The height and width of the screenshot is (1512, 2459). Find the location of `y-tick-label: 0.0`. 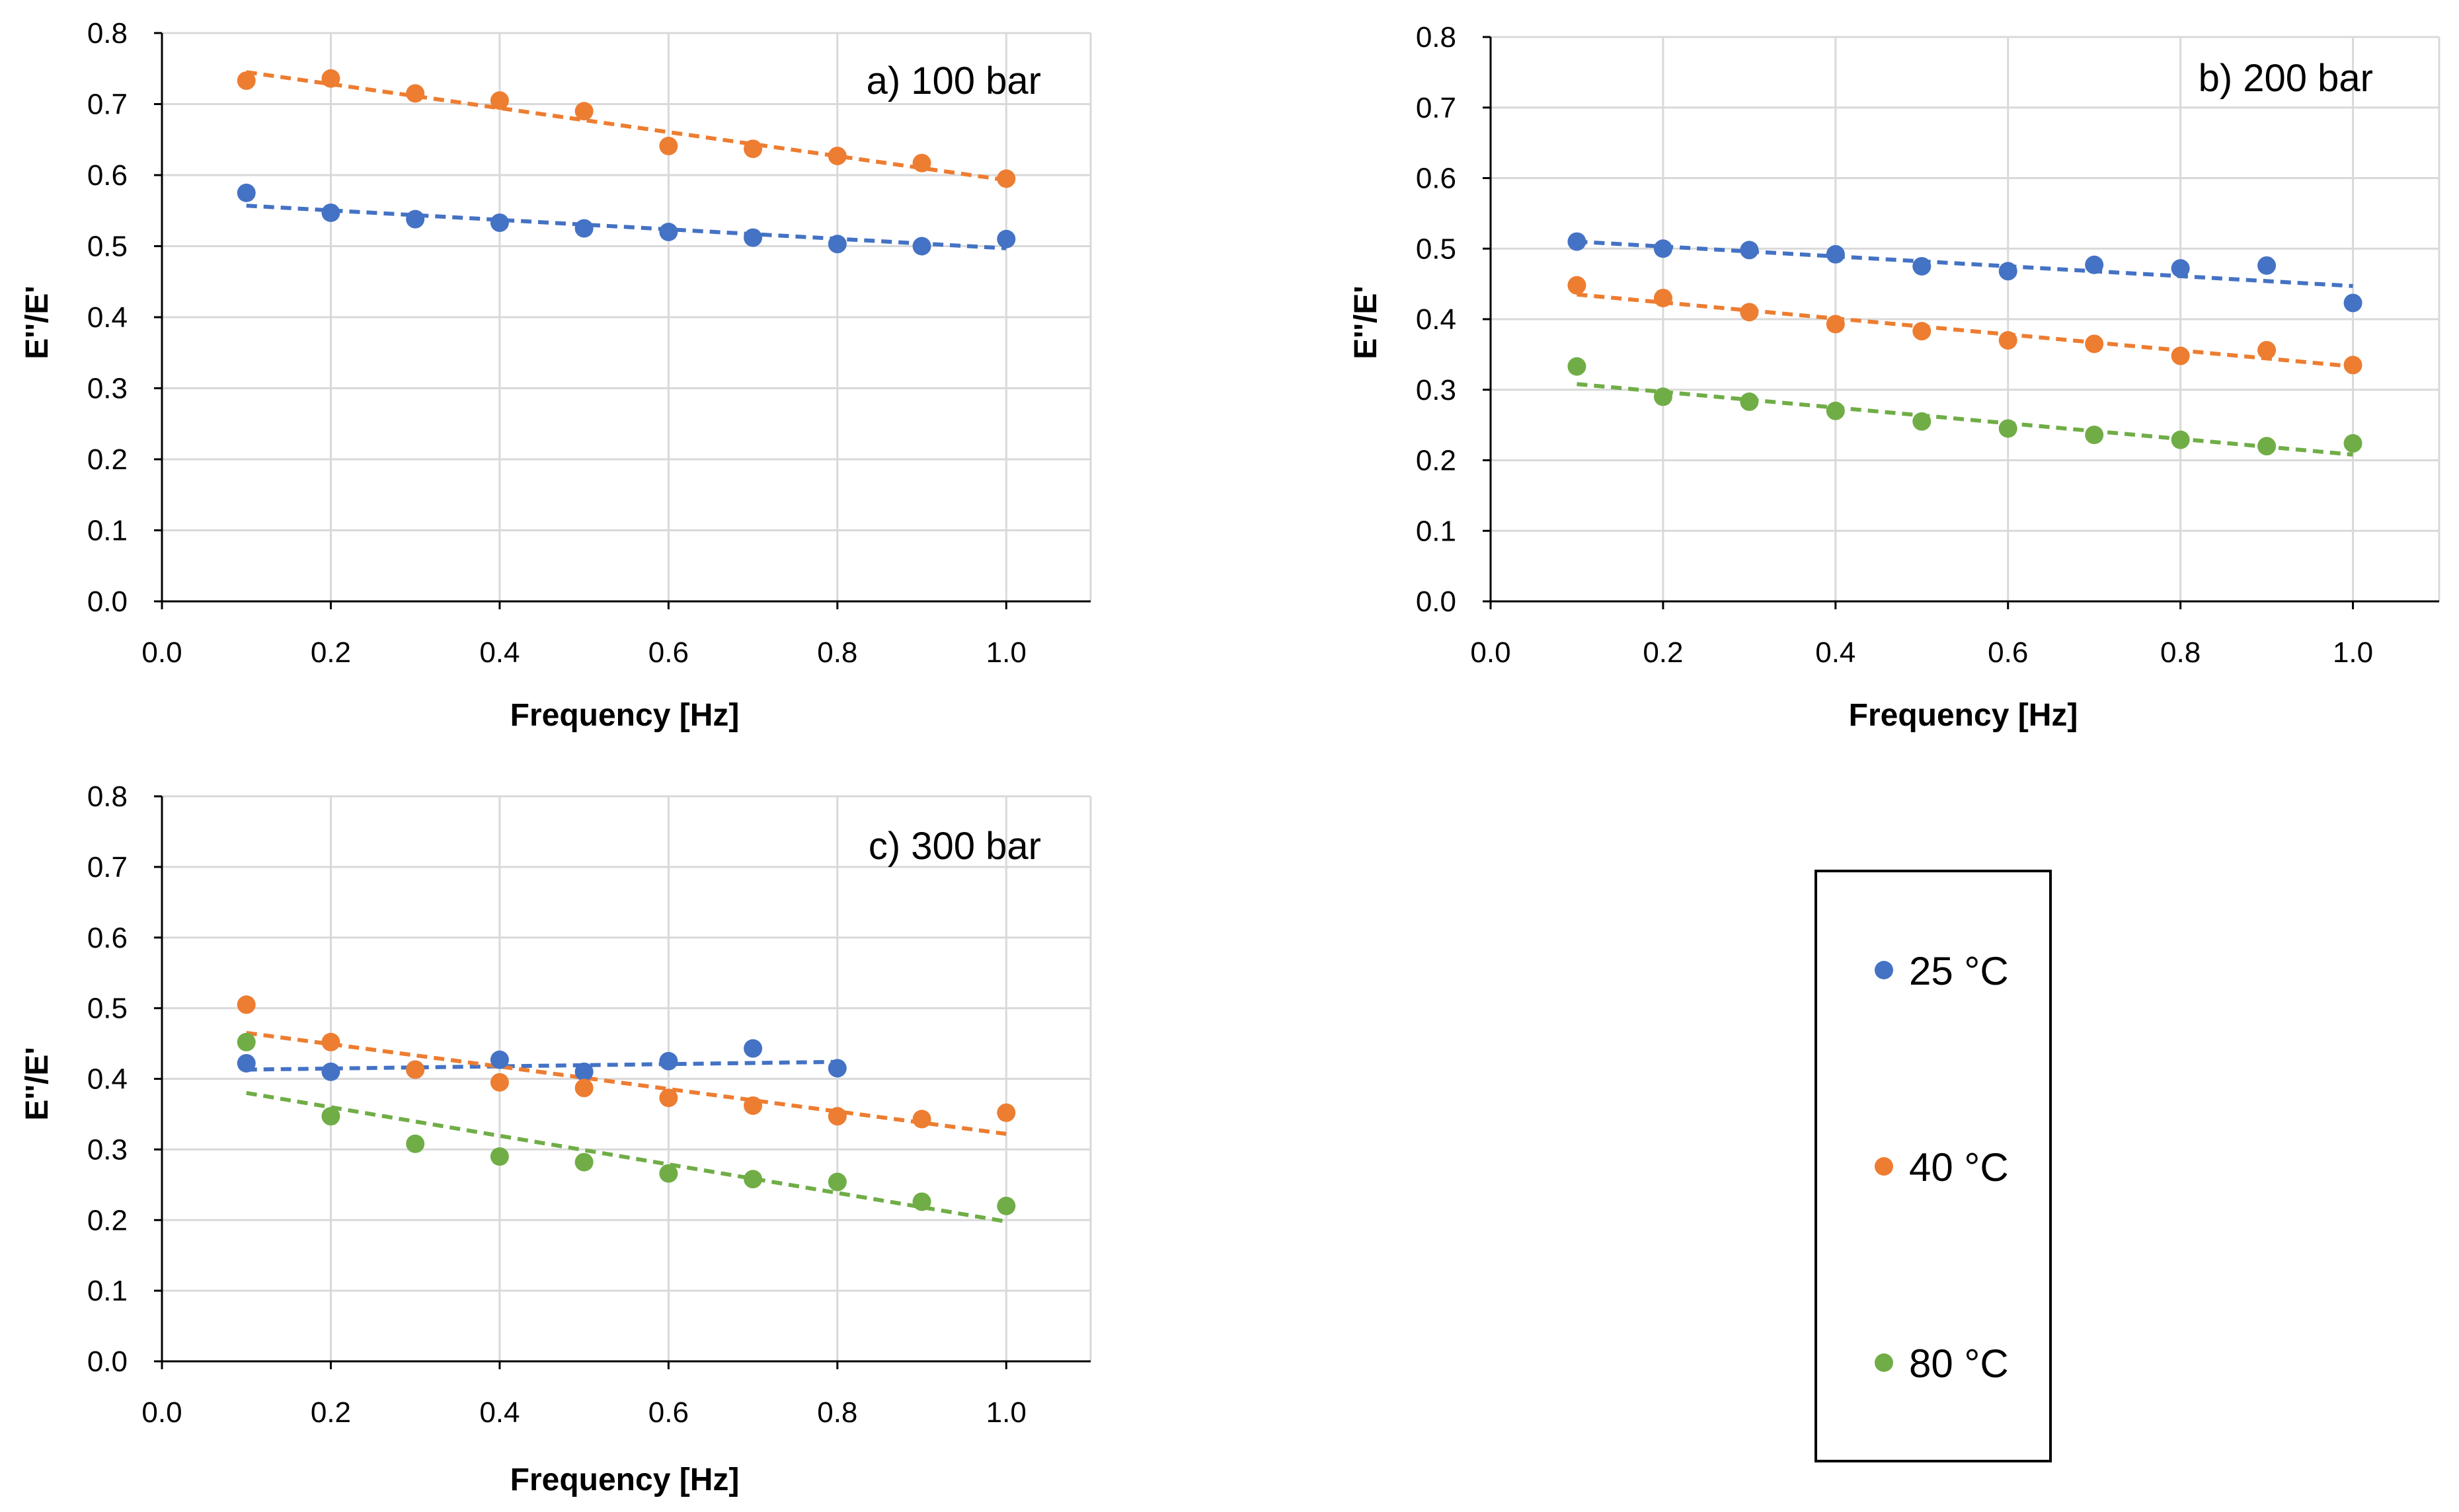

y-tick-label: 0.0 is located at coordinates (107, 1361).